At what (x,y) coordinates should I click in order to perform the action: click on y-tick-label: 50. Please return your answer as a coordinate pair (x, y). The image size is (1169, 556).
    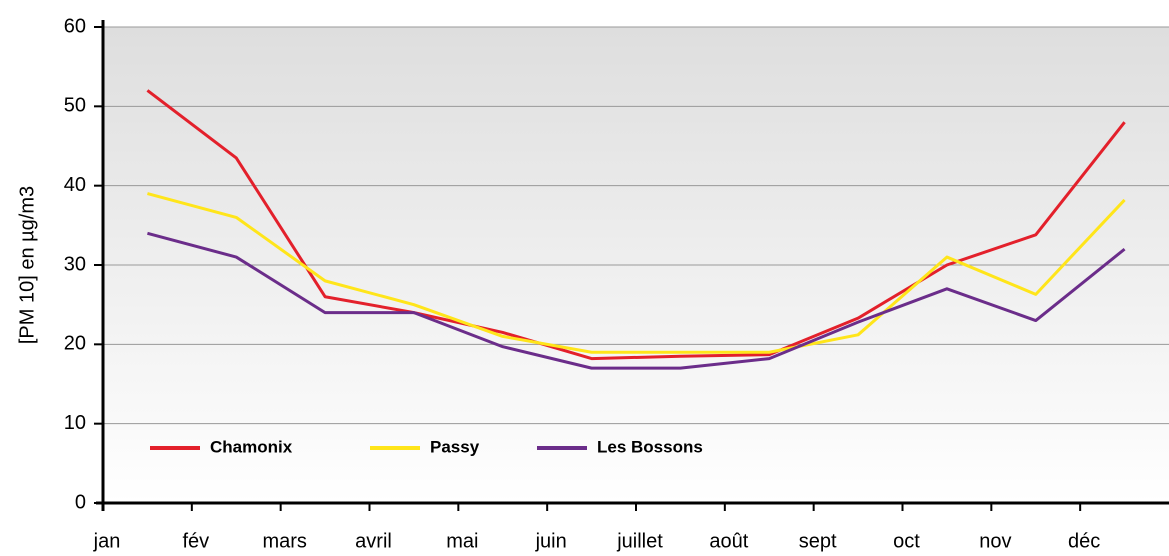
    Looking at the image, I should click on (75, 106).